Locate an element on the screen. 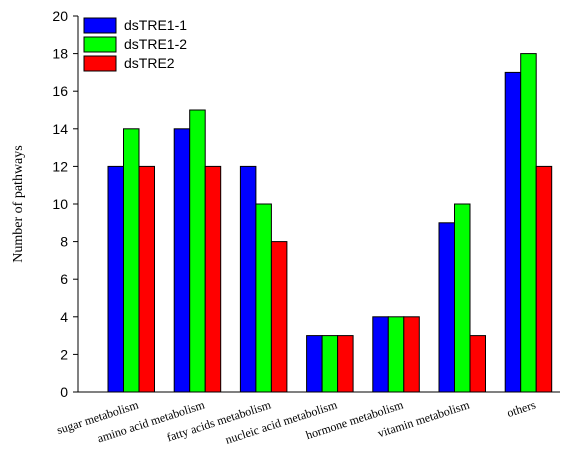 The image size is (574, 458). y-tick-label: 16 is located at coordinates (60, 91).